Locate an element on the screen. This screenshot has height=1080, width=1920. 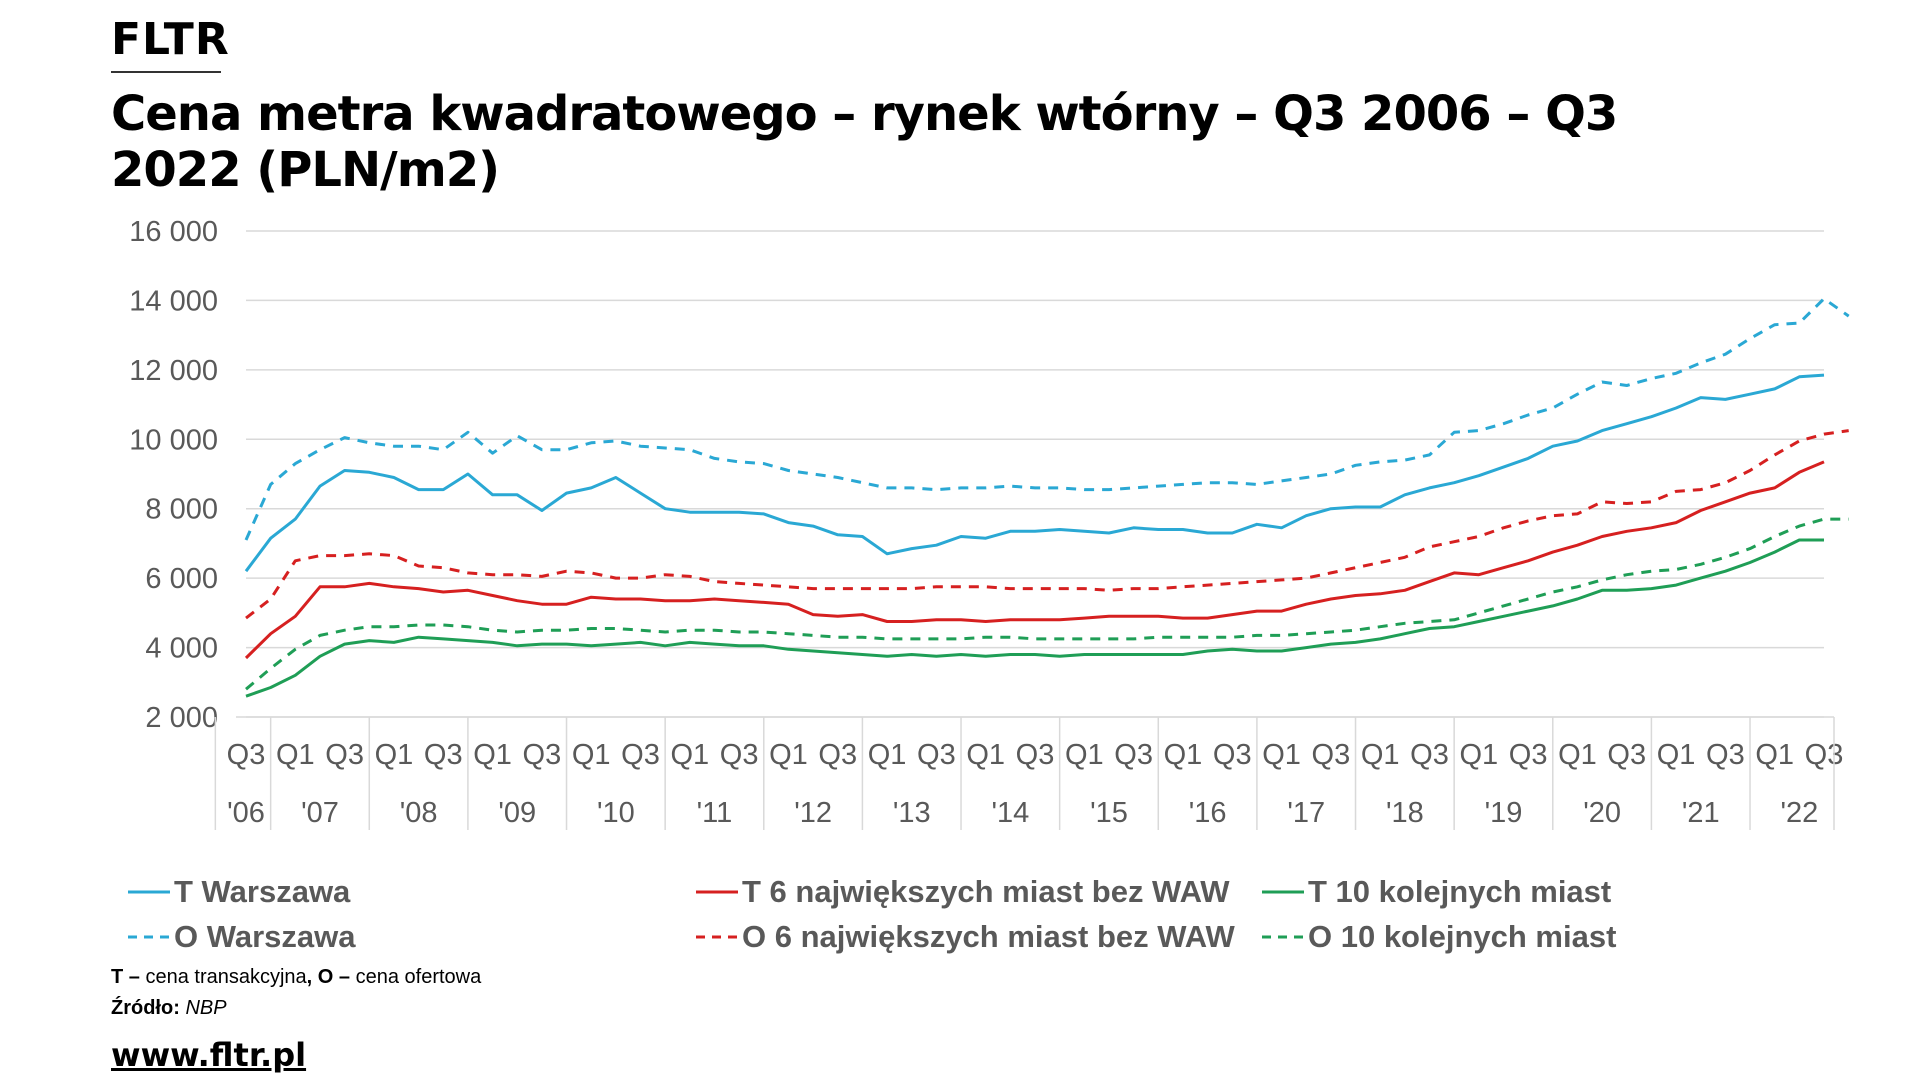
x-year-label: '08 is located at coordinates (419, 813).